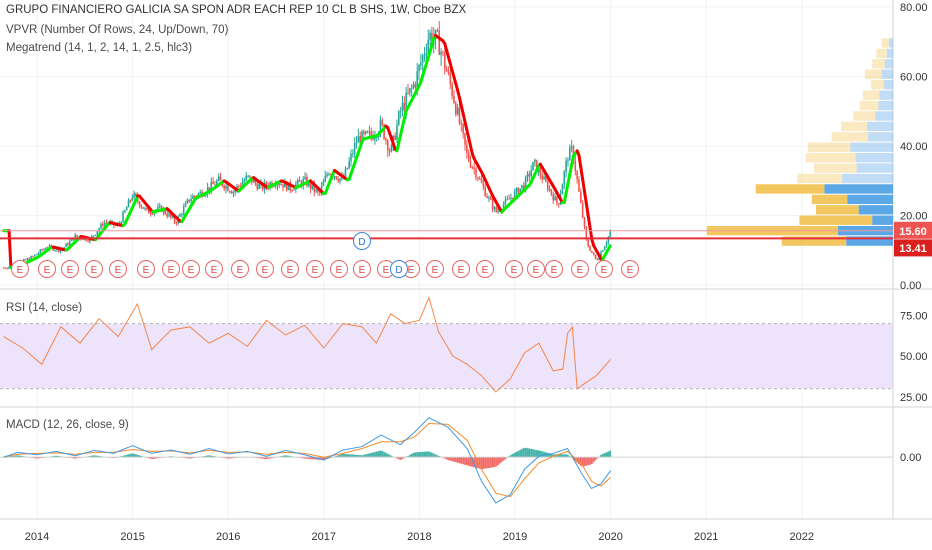 The width and height of the screenshot is (932, 550). I want to click on megatrend-segment, so click(582, 173).